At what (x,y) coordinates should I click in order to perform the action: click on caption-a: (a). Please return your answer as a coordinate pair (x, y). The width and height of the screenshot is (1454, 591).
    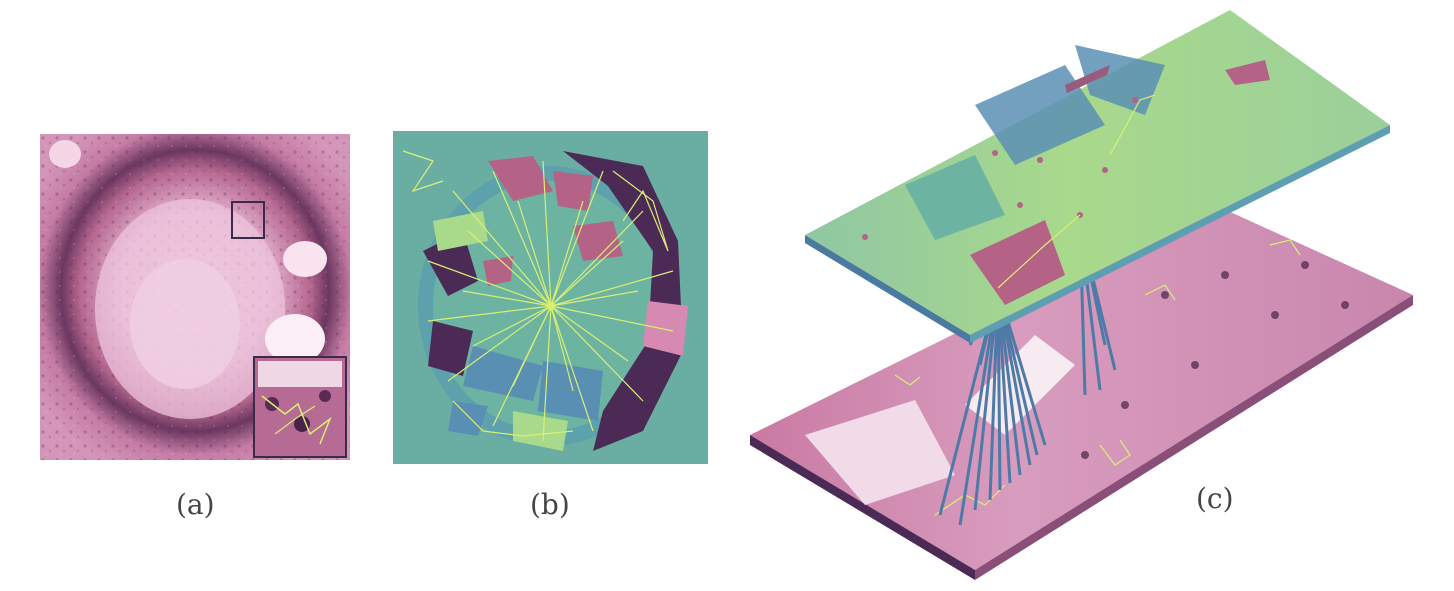
    Looking at the image, I should click on (195, 504).